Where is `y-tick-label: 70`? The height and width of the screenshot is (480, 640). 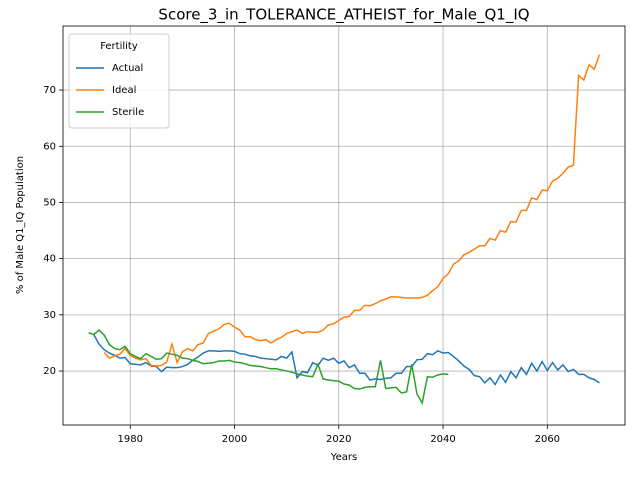 y-tick-label: 70 is located at coordinates (49, 90).